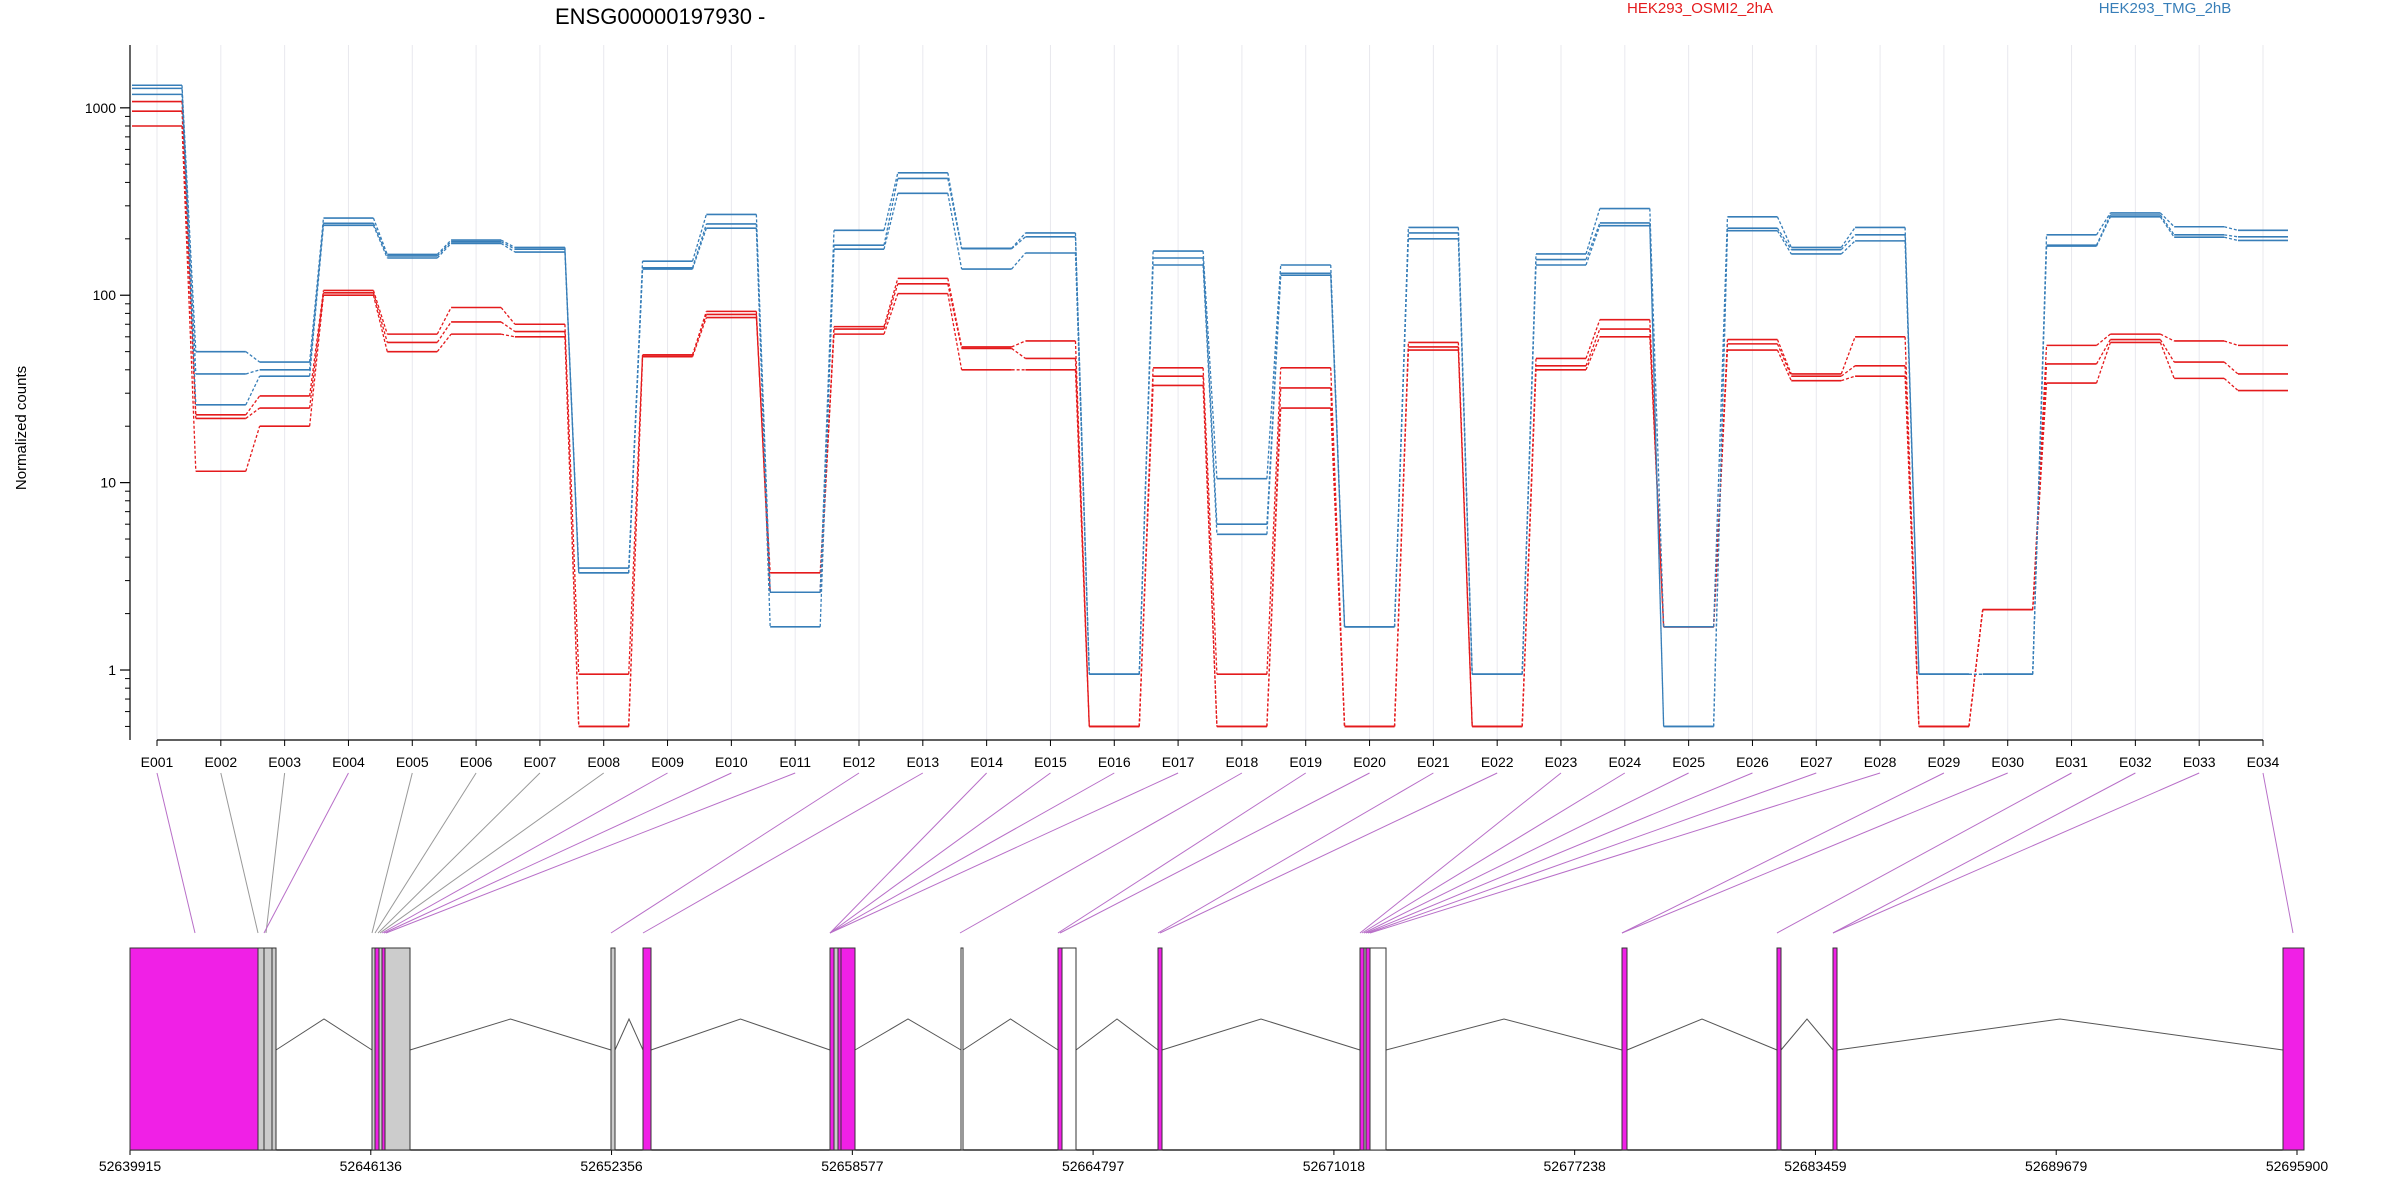 Image resolution: width=2400 pixels, height=1200 pixels. Describe the element at coordinates (2071, 762) in the screenshot. I see `x-tick-label-E031: E031` at that location.